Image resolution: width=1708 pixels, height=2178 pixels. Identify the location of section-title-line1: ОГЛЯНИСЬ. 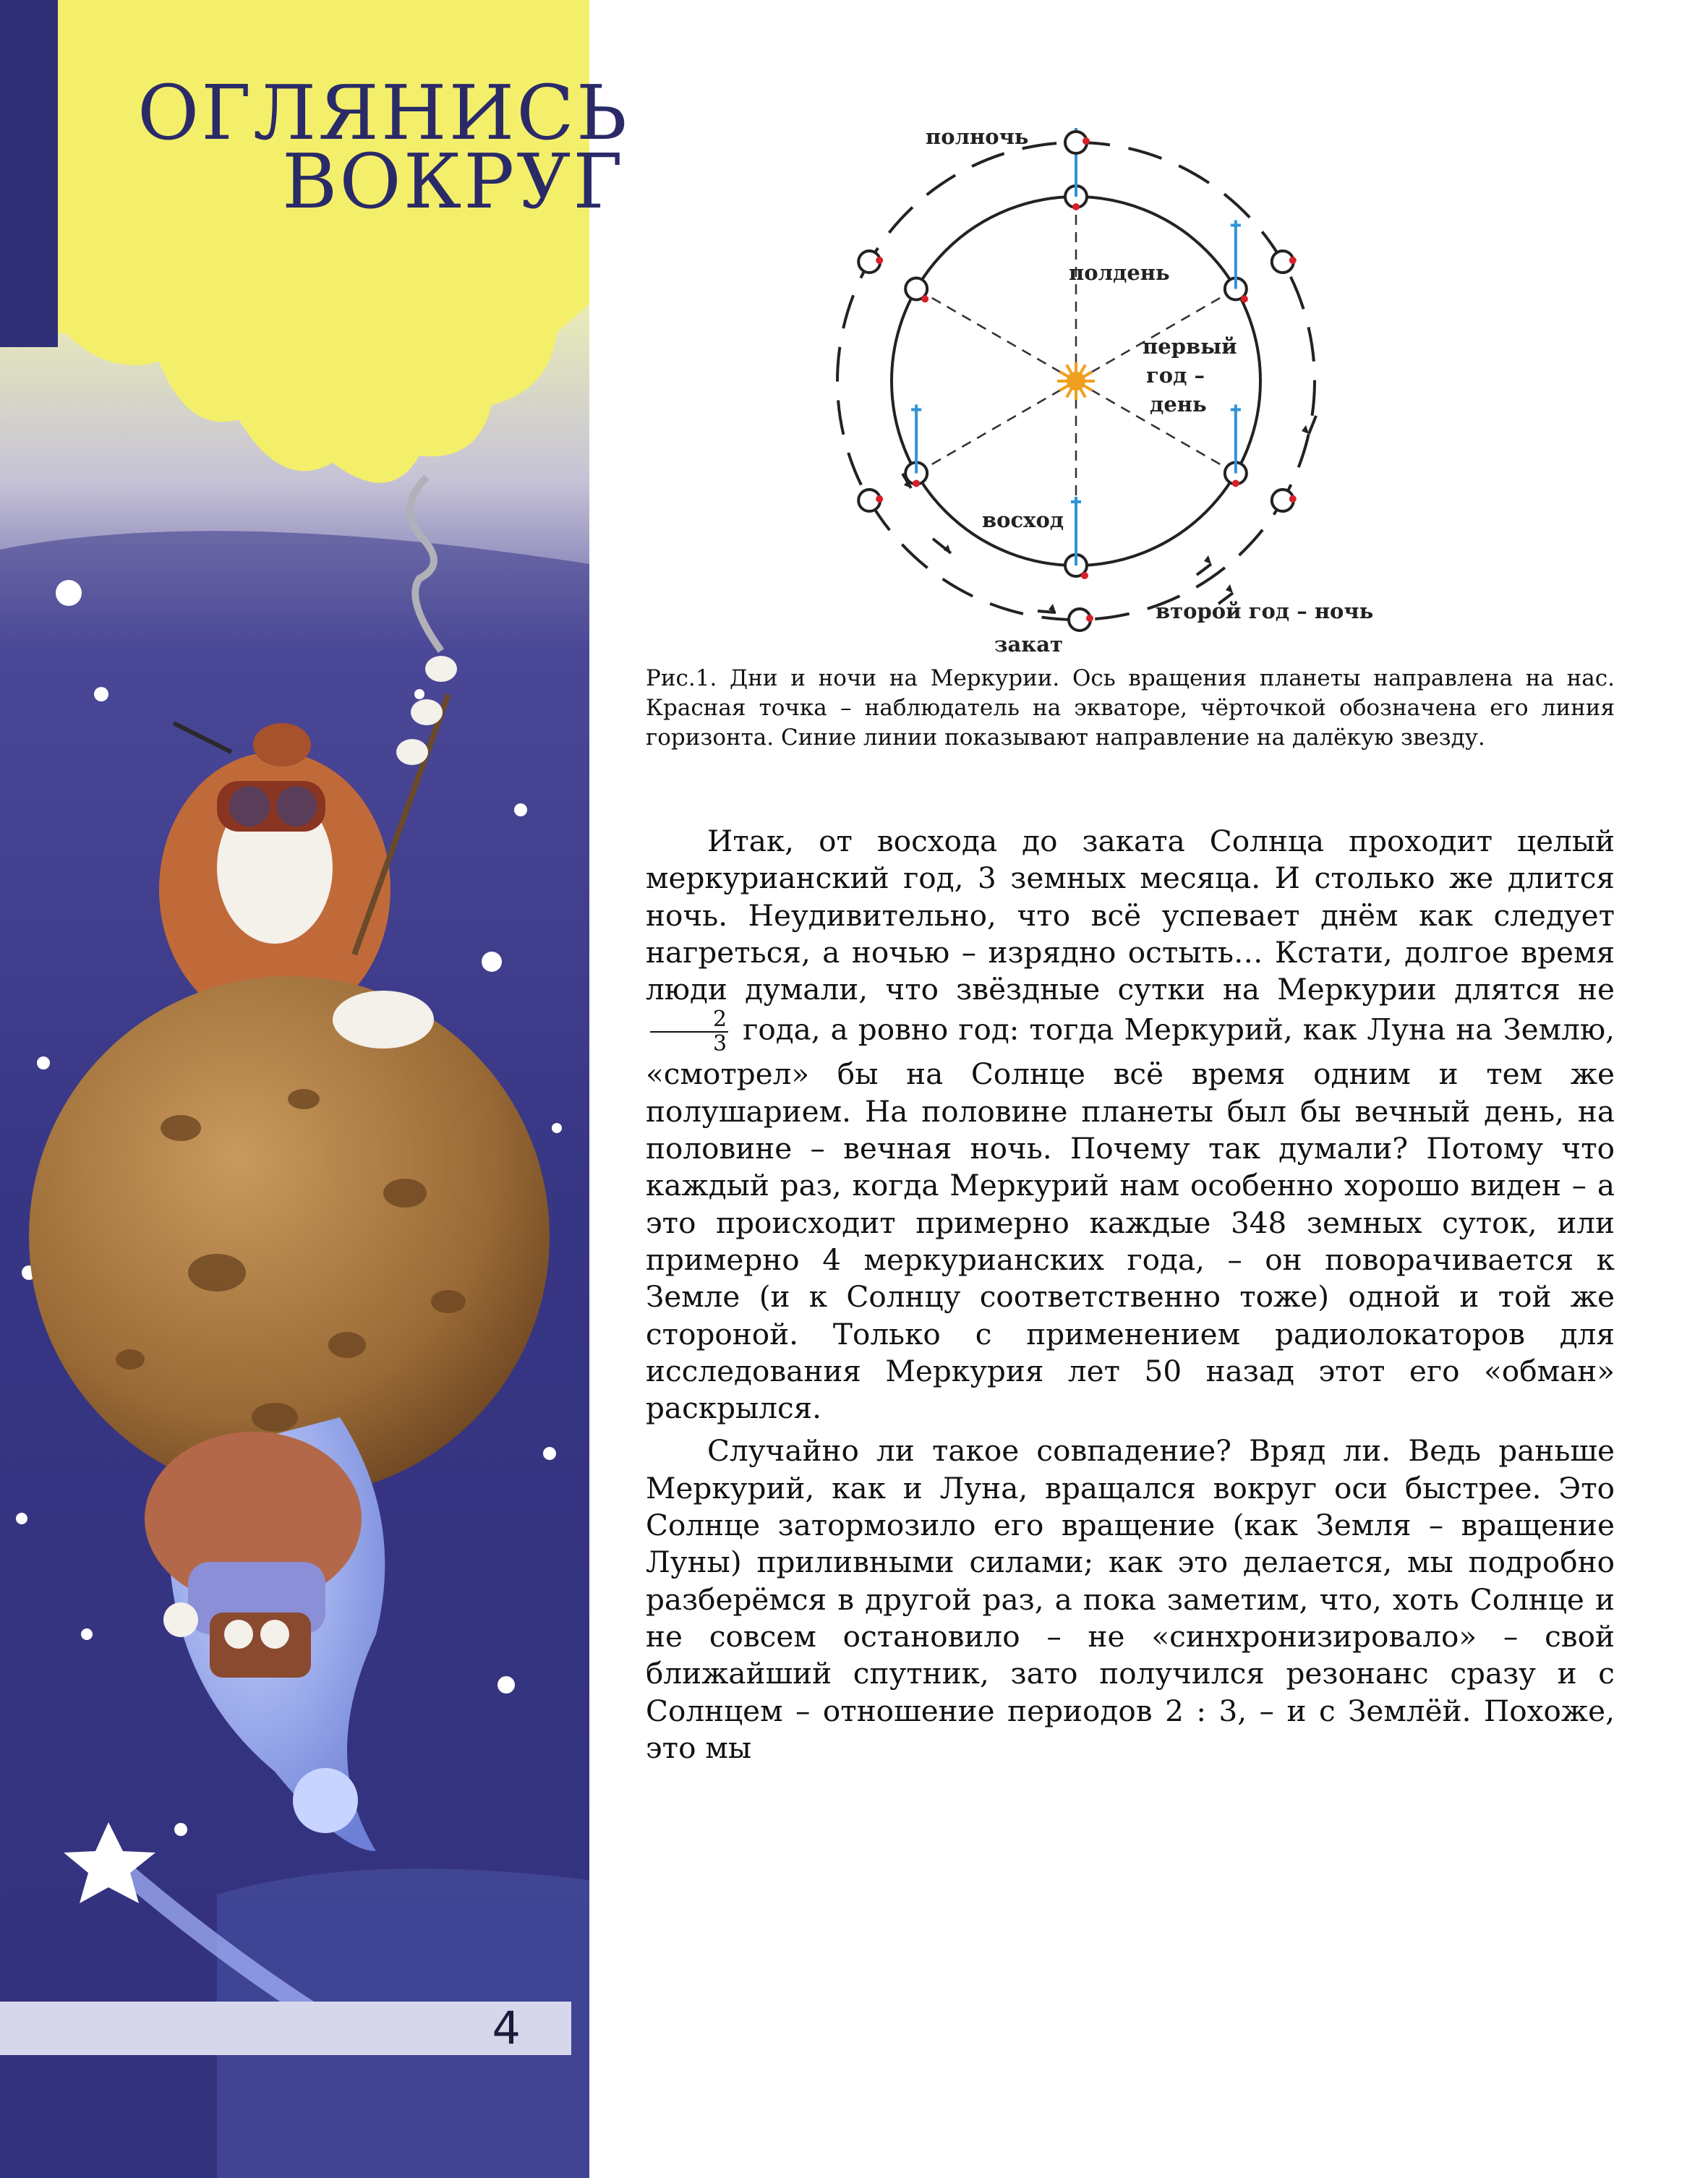
(383, 113).